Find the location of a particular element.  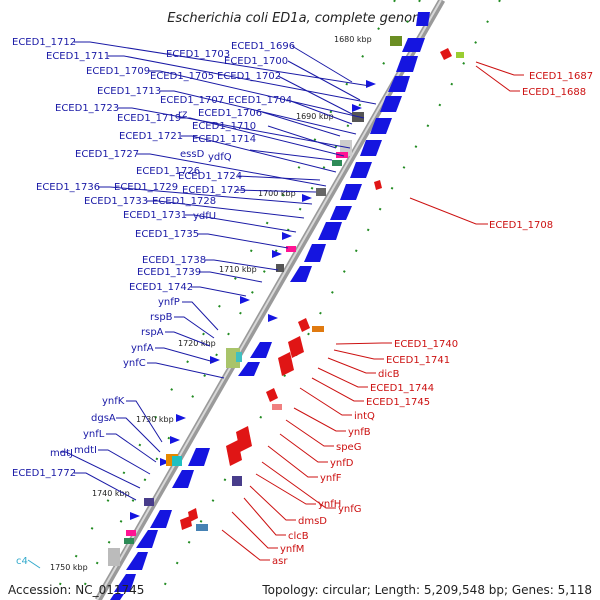

map-title: Escherichia coli ED1a, complete genome is located at coordinates (300, 18).